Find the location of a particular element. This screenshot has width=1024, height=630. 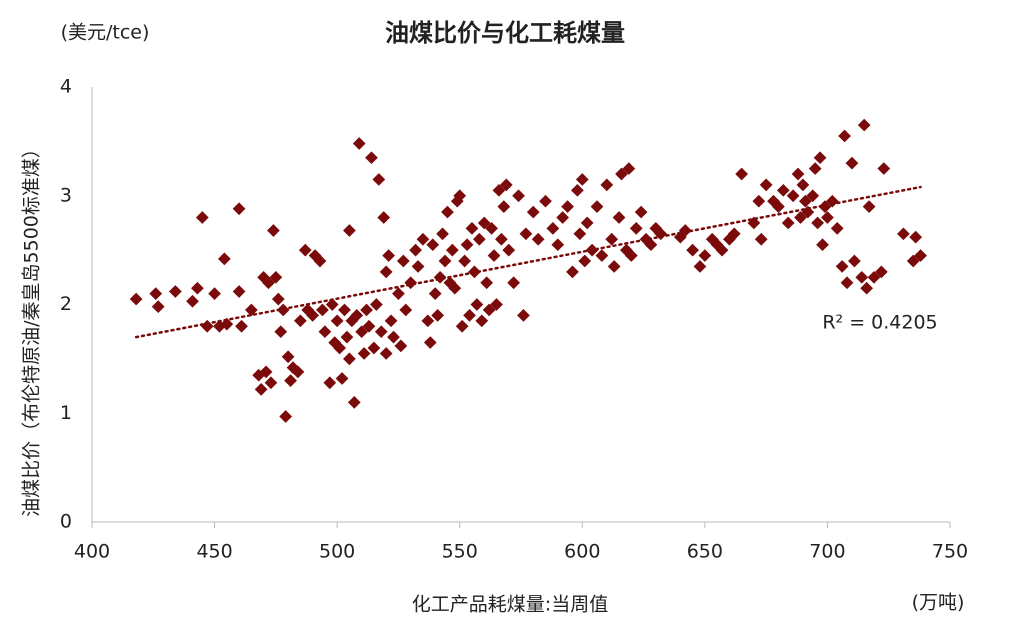

x-tick-label: 600 is located at coordinates (582, 552).